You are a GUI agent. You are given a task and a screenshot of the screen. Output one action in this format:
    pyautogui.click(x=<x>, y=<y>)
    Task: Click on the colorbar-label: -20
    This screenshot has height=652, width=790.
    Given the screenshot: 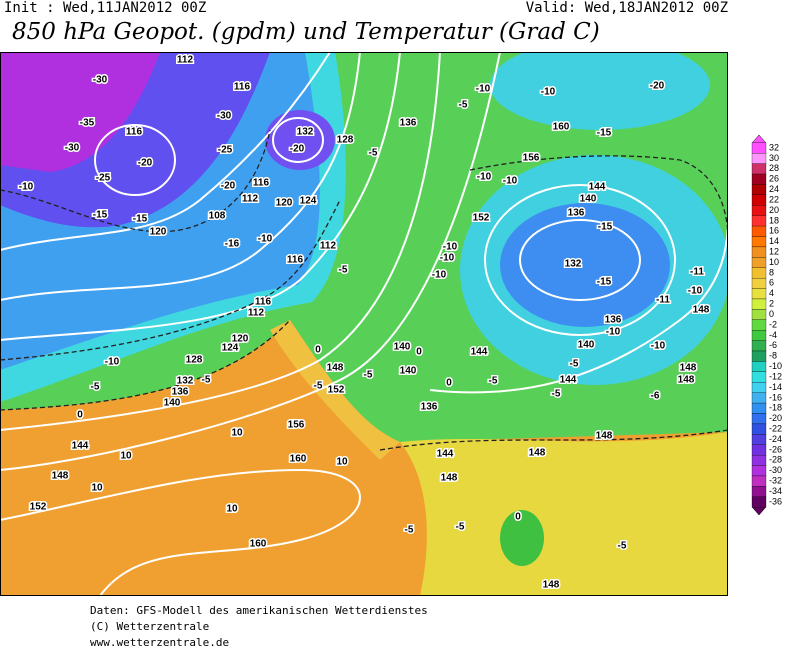 What is the action you would take?
    pyautogui.click(x=775, y=418)
    